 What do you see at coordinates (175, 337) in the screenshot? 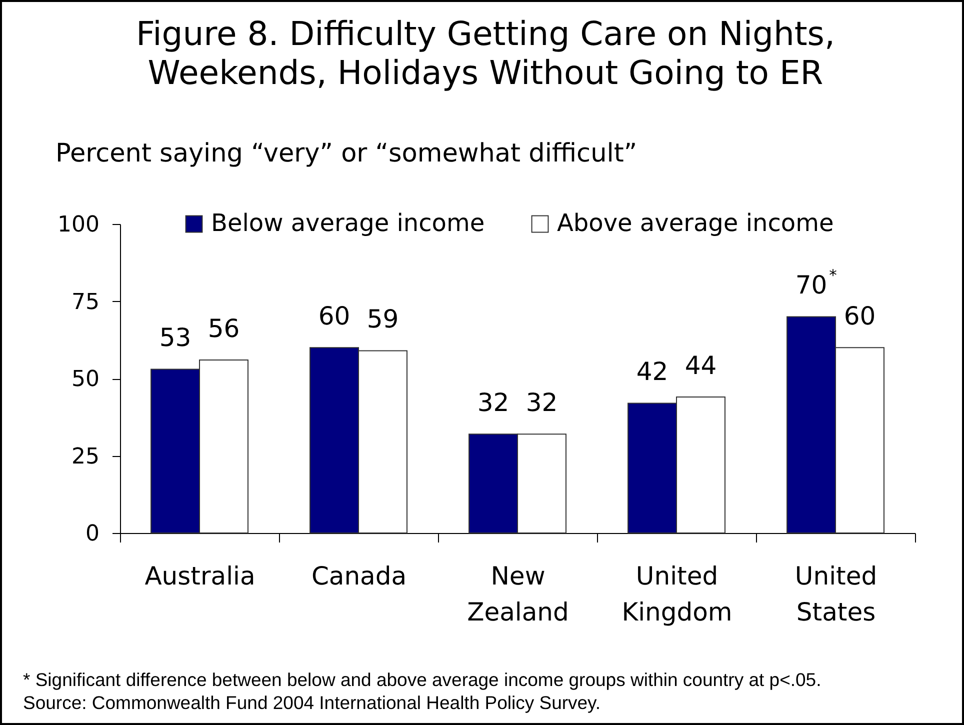
I see `data-label: 53` at bounding box center [175, 337].